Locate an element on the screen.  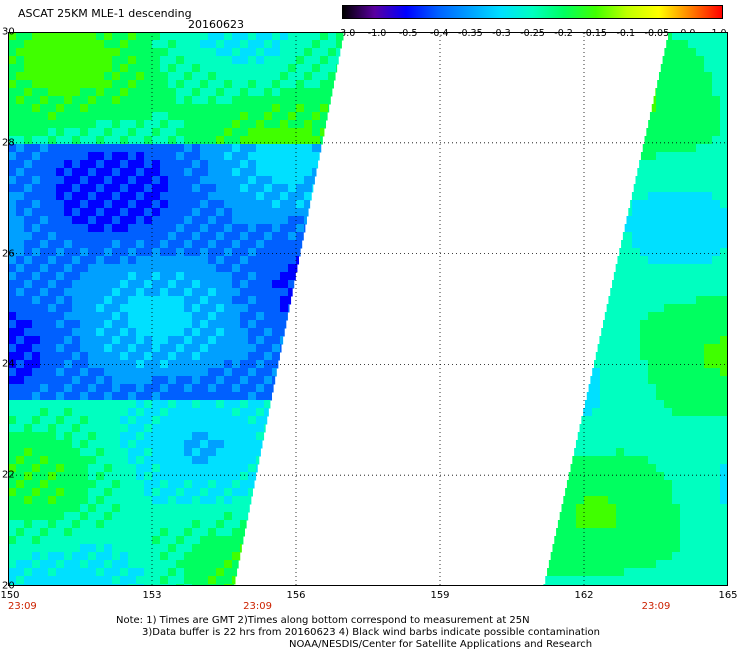
x-tick-label: 165 is located at coordinates (728, 595).